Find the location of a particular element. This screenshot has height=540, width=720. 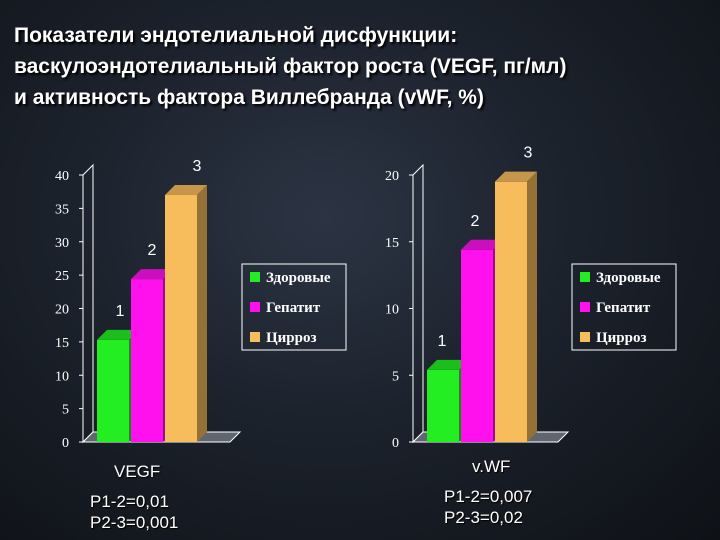

vwf-p12: P1-2=0,007 is located at coordinates (488, 496).